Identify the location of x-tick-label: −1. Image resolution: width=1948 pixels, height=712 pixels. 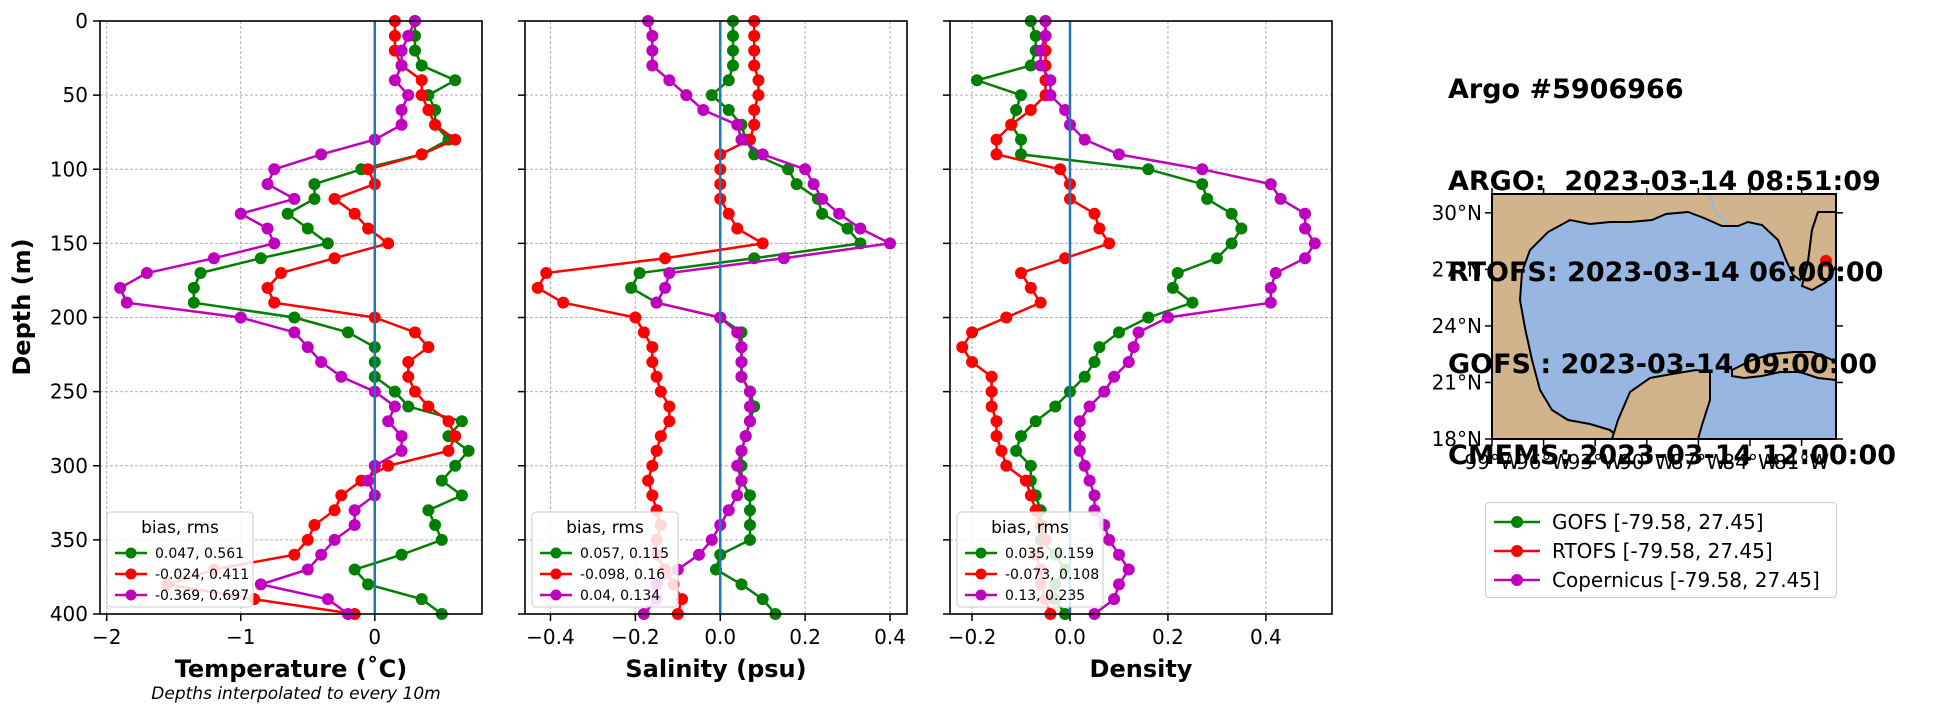
(240, 637).